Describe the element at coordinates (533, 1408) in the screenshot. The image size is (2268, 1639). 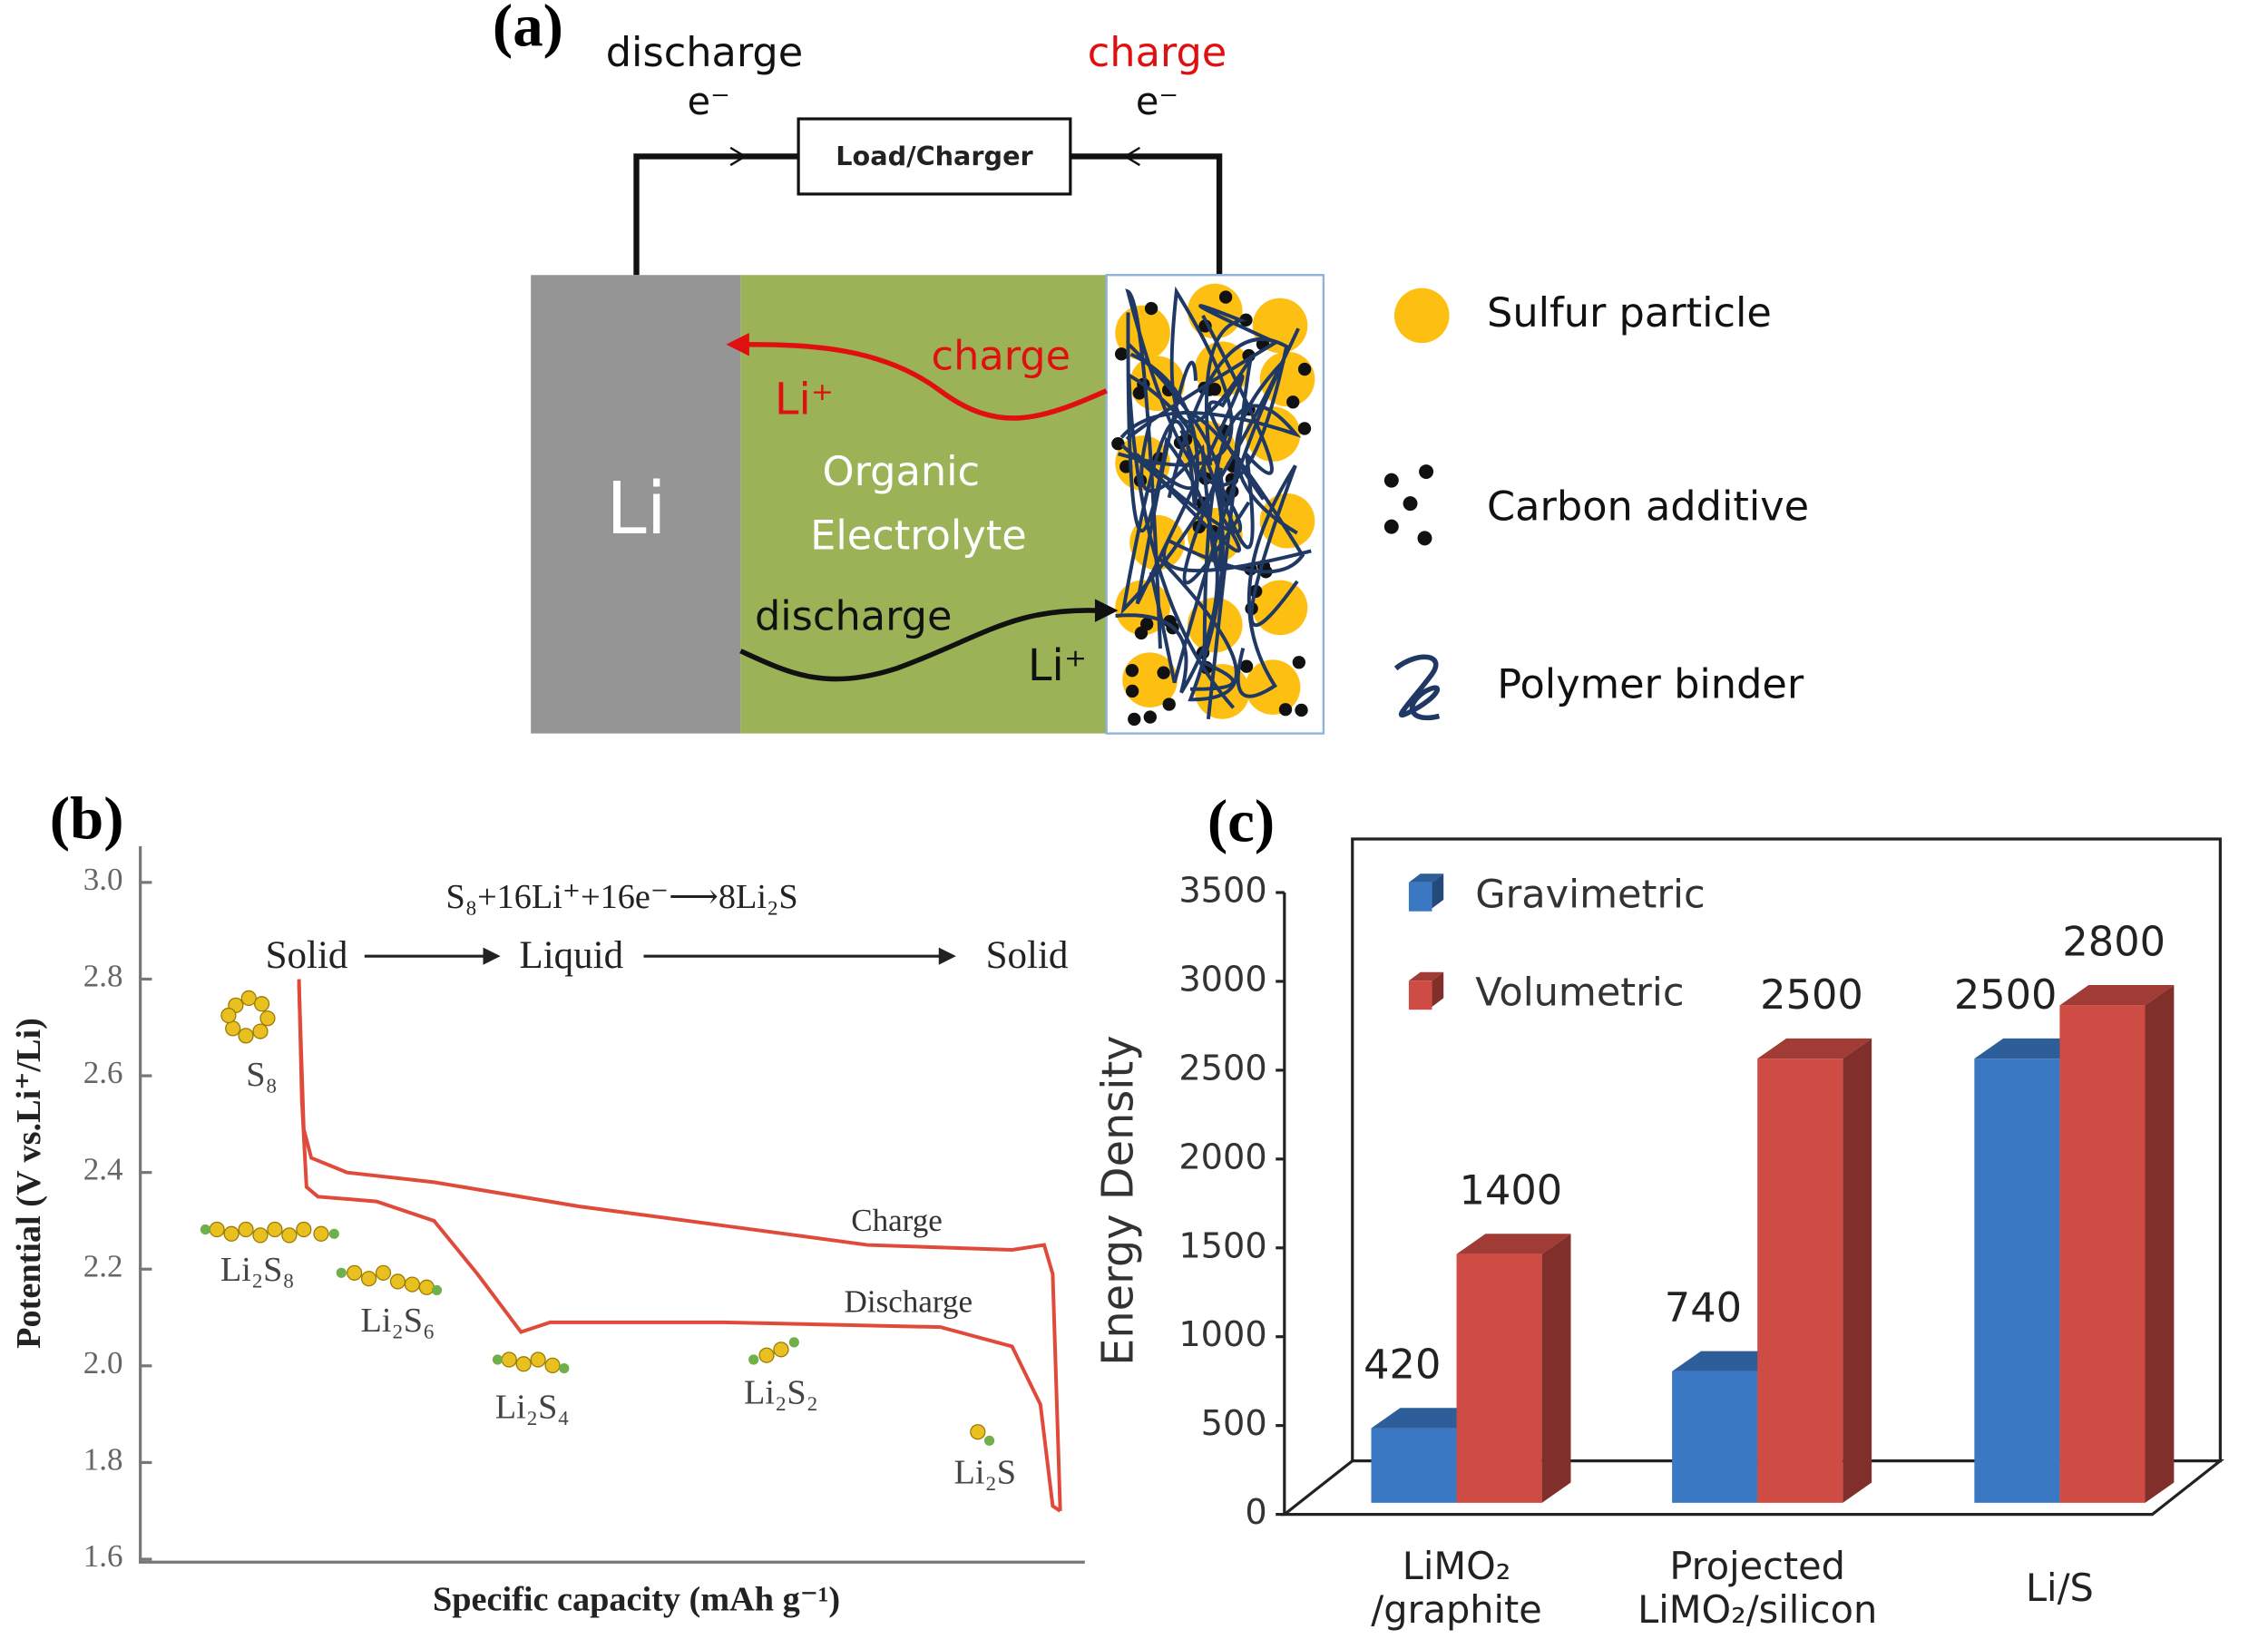
I see `species-label: Li₂S₄` at that location.